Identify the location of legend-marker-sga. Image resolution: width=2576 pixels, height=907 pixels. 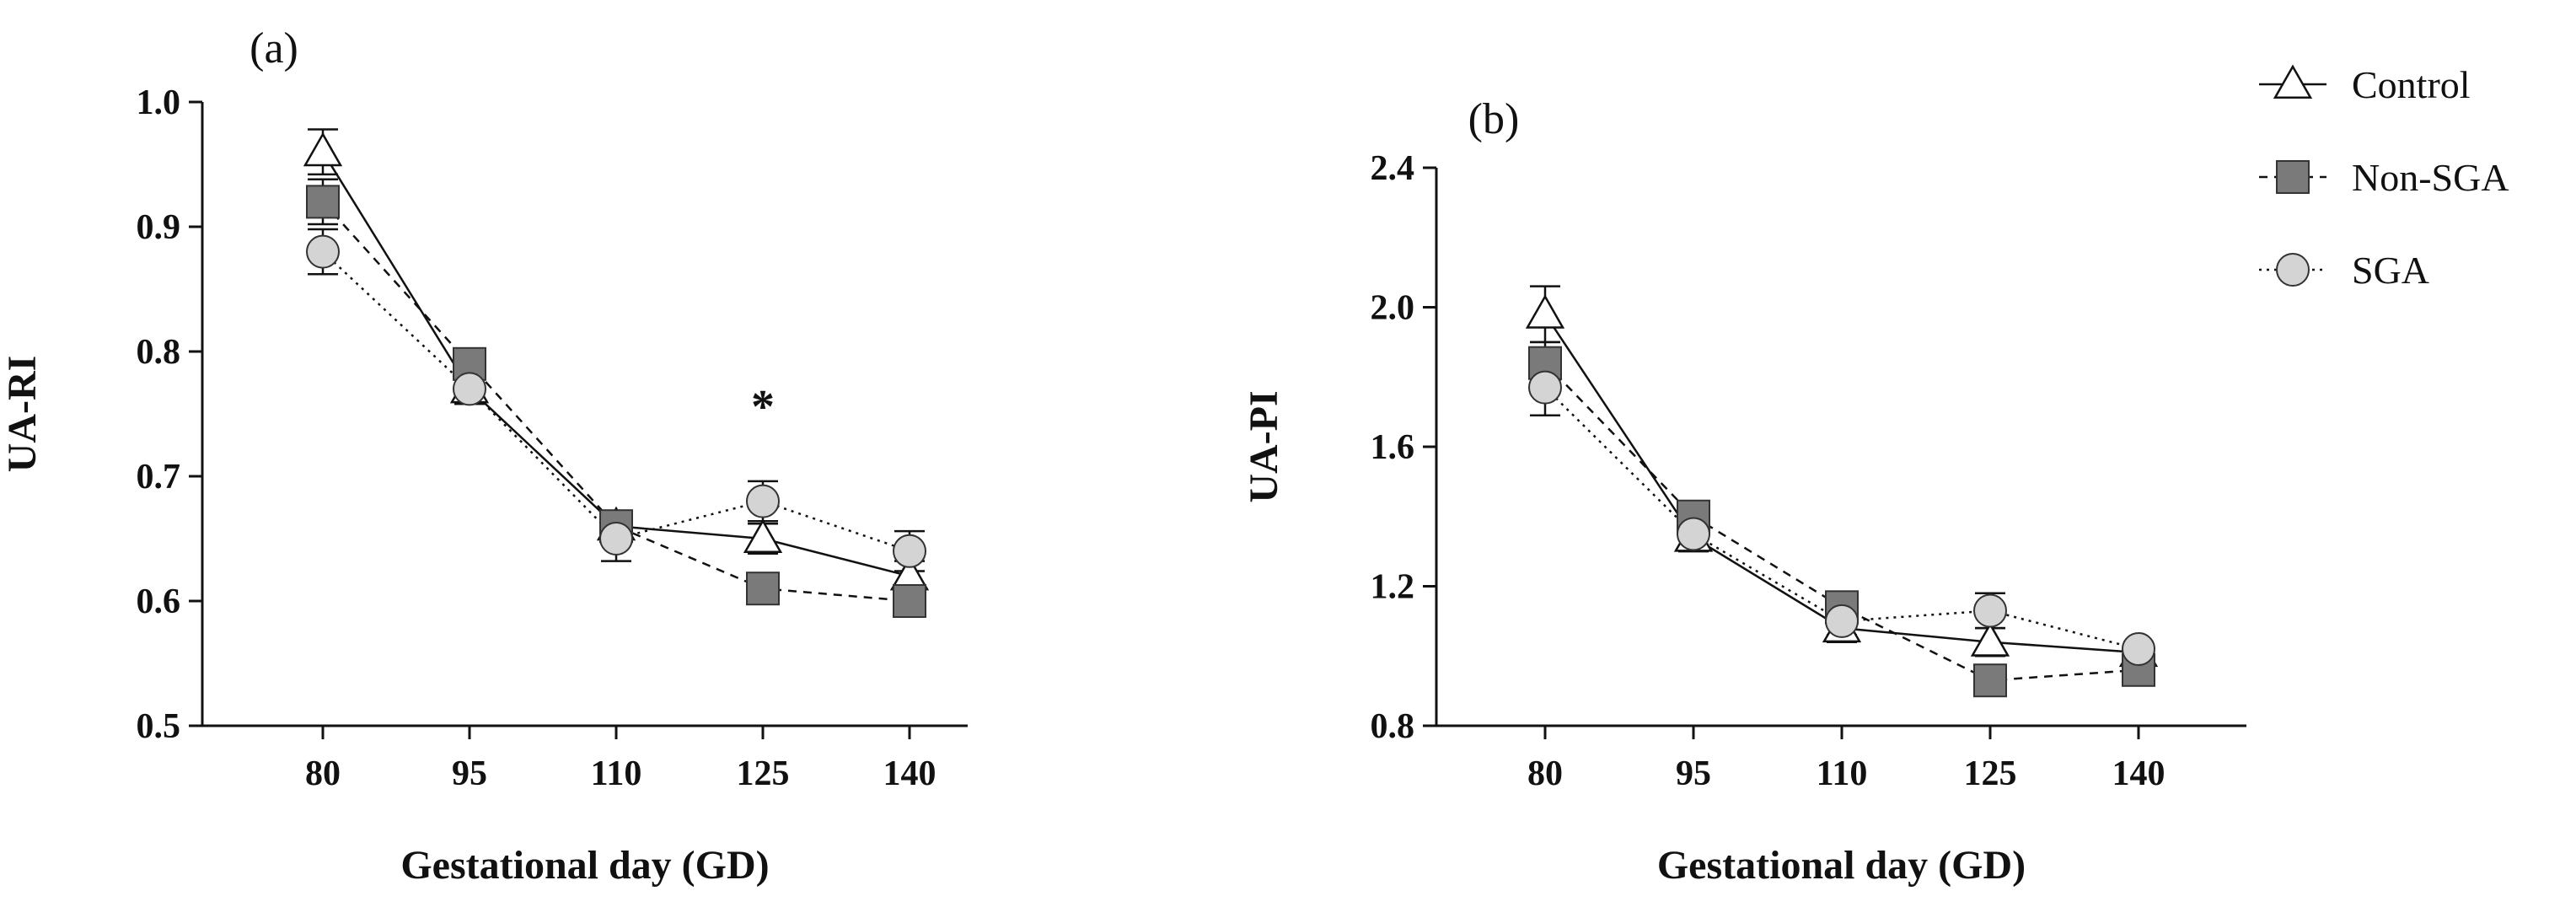
(2293, 270).